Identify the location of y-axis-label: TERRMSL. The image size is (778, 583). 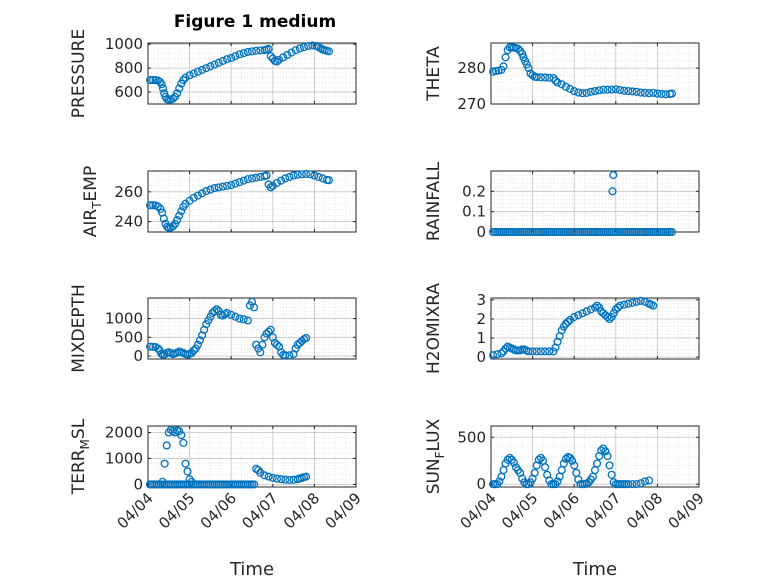
(80, 456).